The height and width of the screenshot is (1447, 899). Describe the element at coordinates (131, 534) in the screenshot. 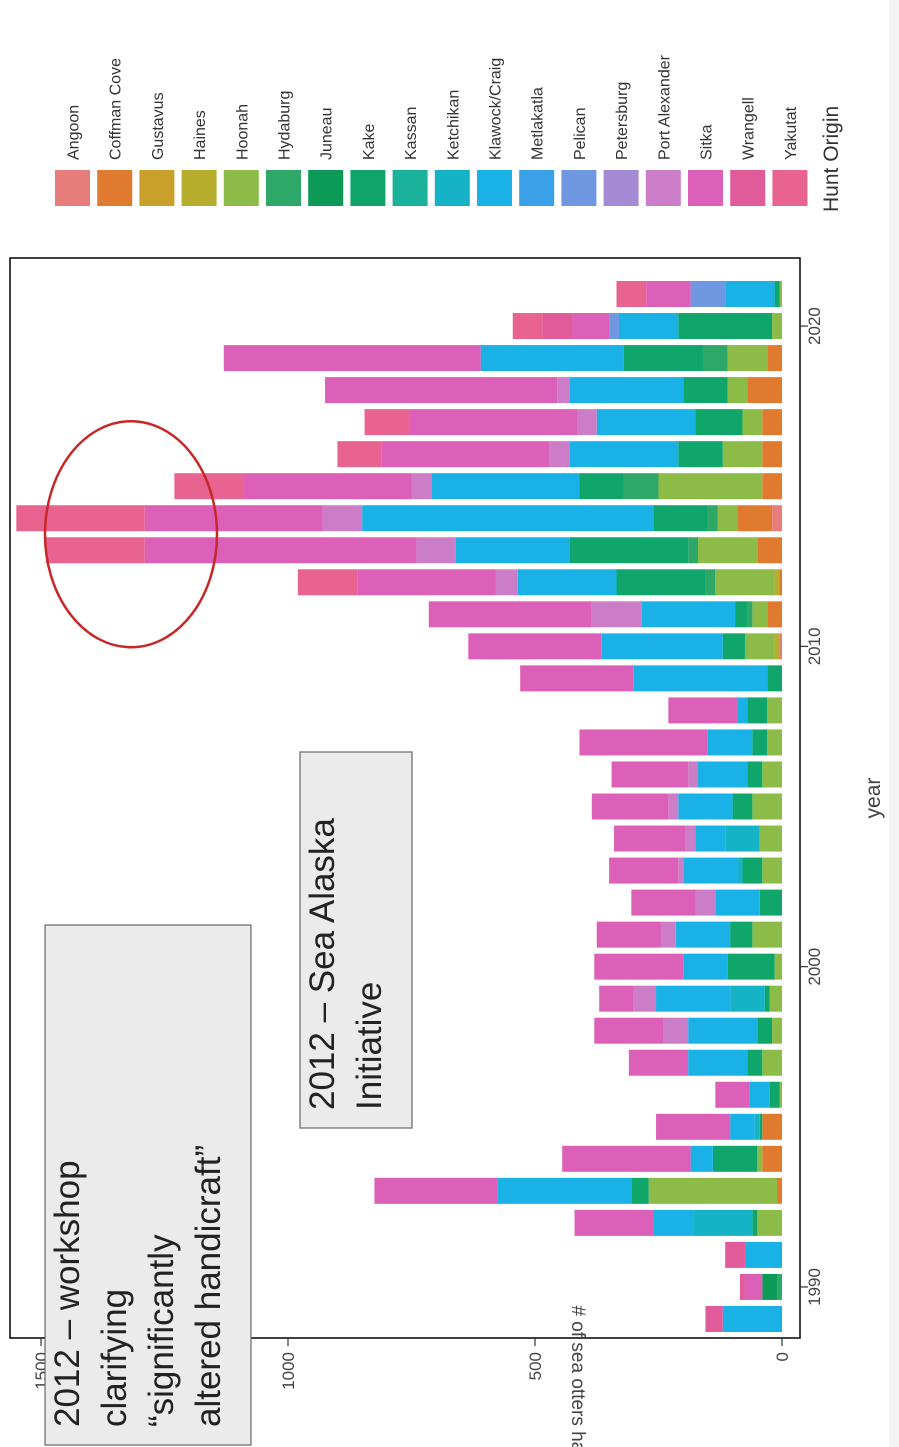

I see `highlight-ellipse` at that location.